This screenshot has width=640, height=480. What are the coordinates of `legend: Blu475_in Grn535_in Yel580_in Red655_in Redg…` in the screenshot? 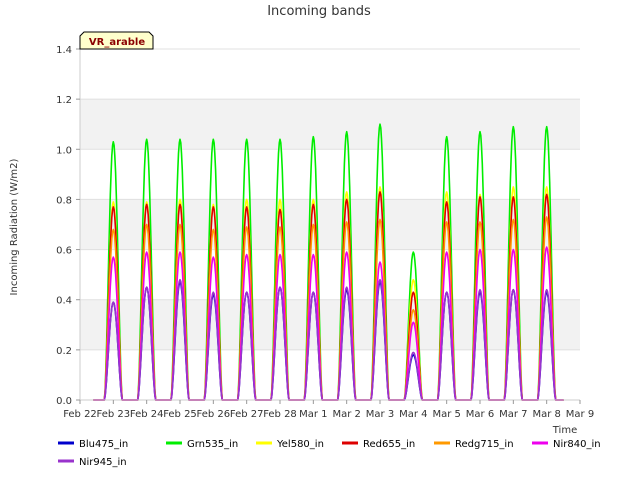 It's located at (329, 453).